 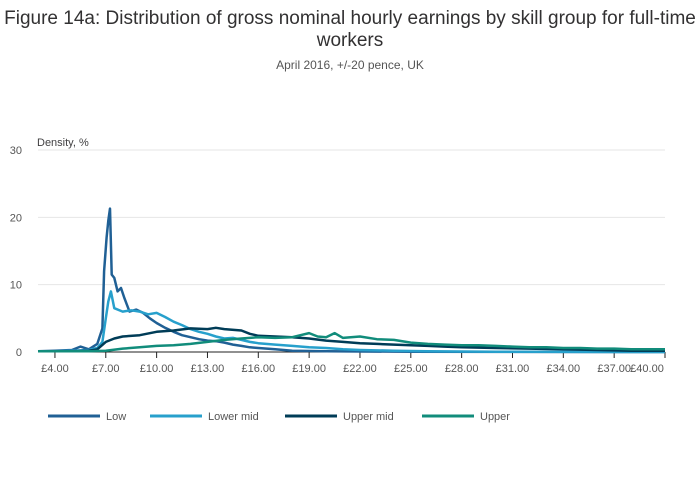 I want to click on x-tick-label: £22.00, so click(x=360, y=369).